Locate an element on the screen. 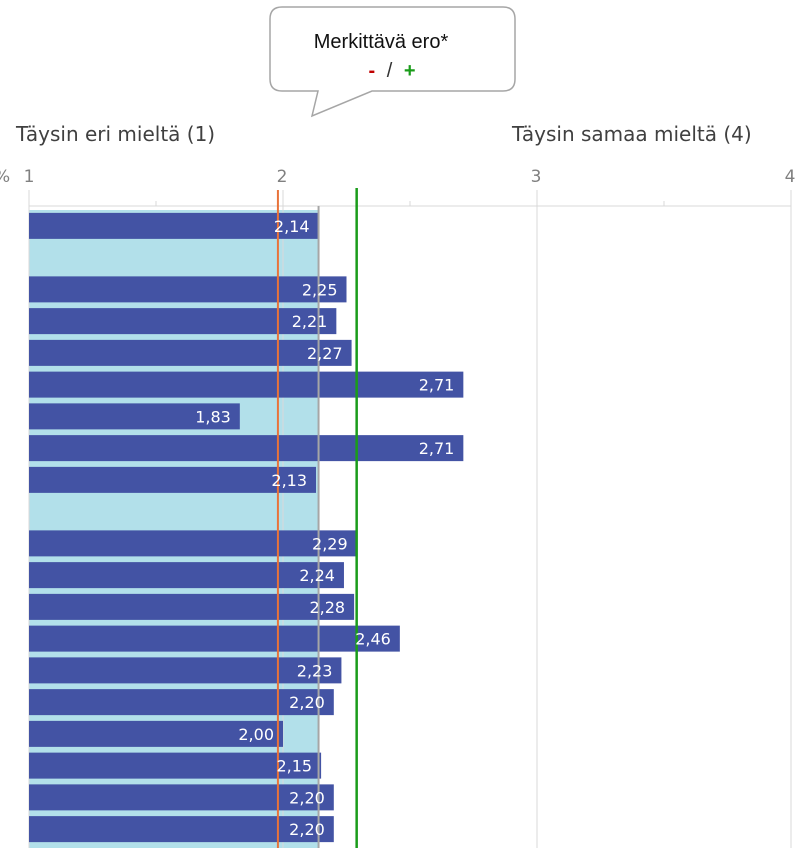 This screenshot has height=850, width=810. bar-label: 2,25 is located at coordinates (320, 289).